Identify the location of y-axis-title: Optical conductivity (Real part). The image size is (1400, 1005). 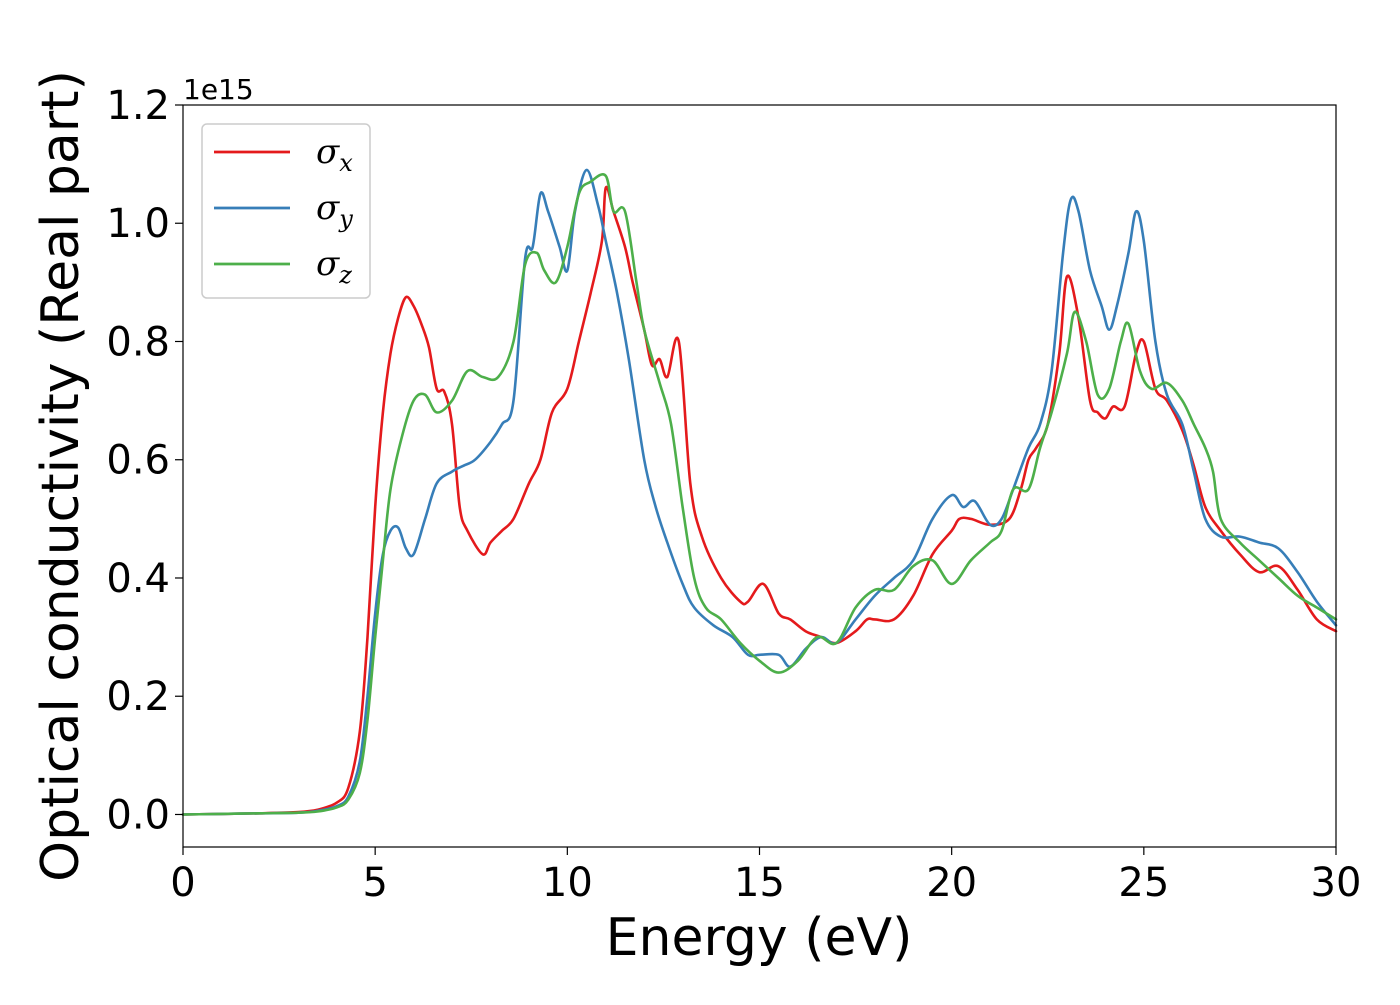
(61, 476).